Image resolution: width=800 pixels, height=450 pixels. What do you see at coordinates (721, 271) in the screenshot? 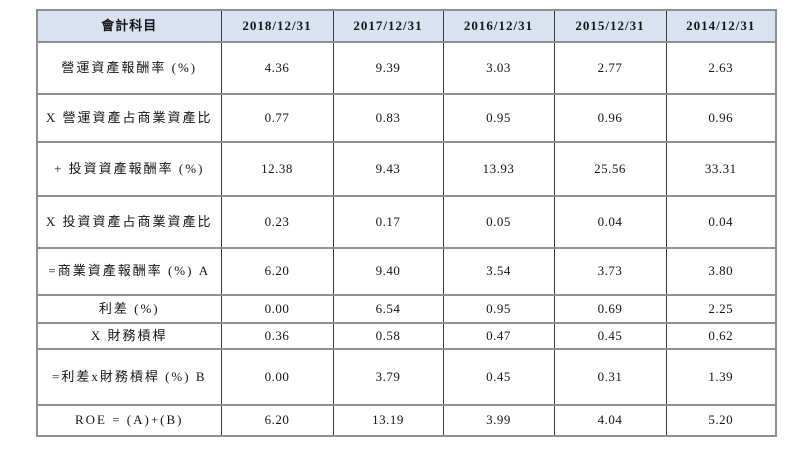
I see `cell-value: 3.80` at bounding box center [721, 271].